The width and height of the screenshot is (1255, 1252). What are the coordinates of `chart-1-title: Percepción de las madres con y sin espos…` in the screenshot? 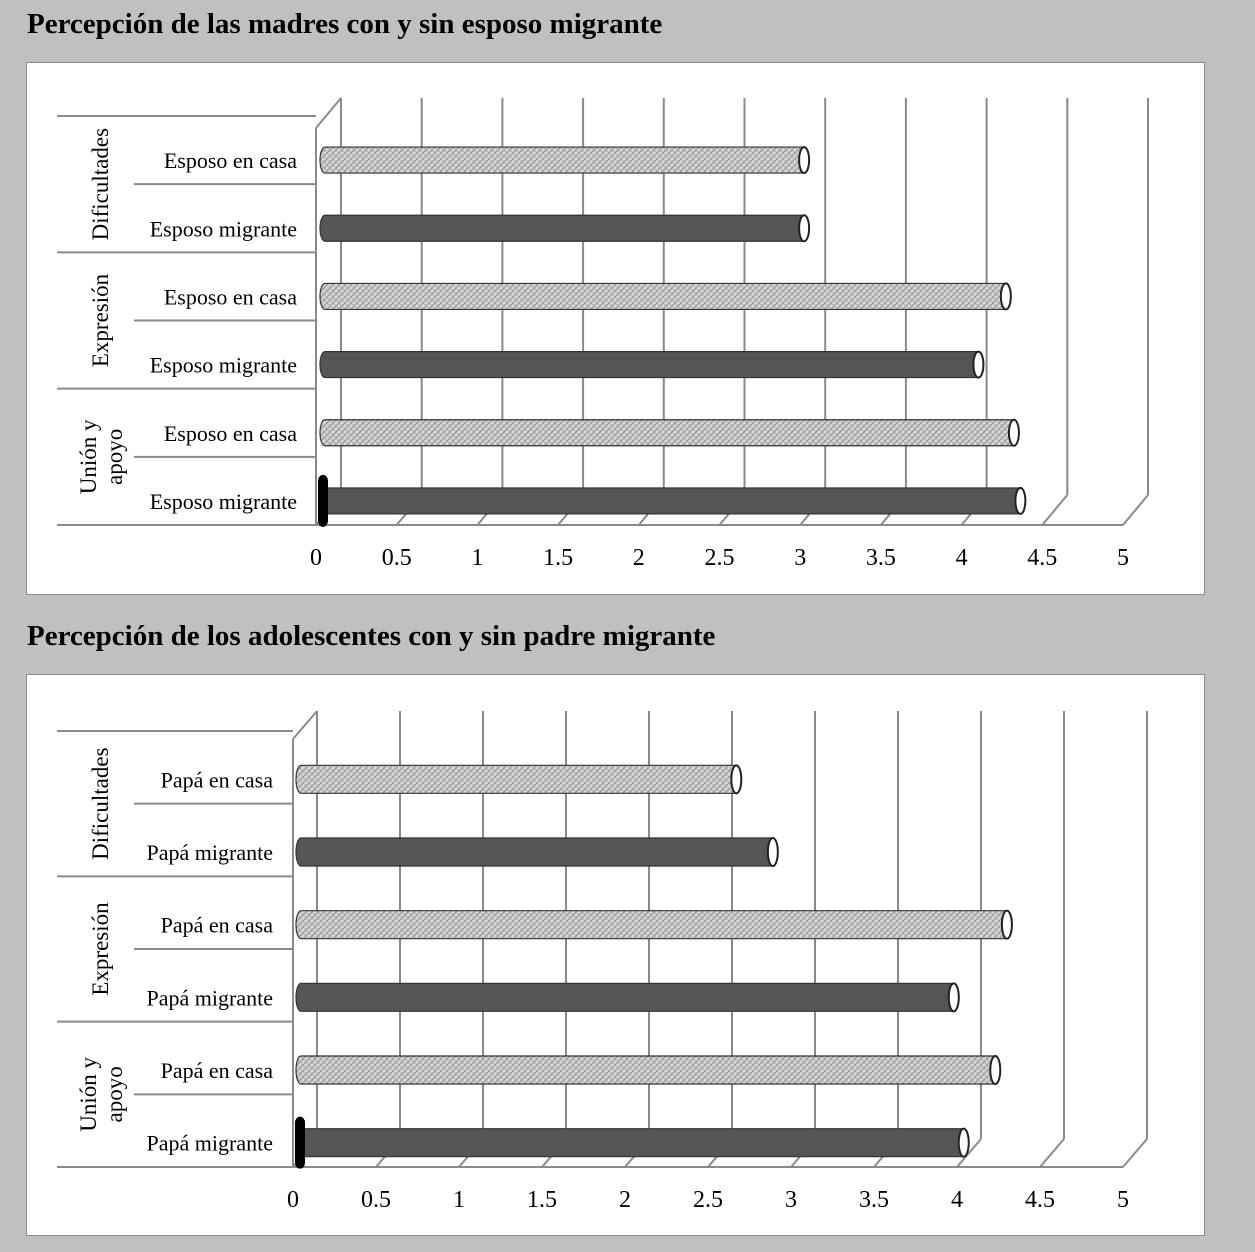 It's located at (345, 24).